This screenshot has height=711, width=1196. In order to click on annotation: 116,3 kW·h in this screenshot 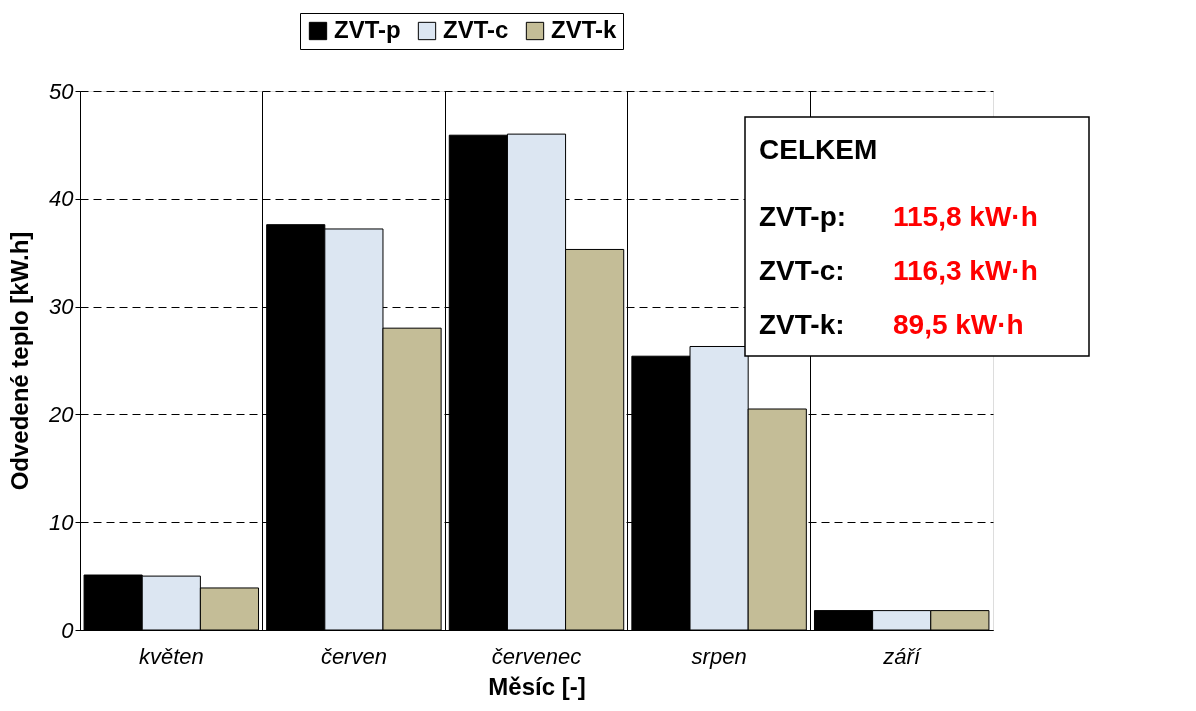, I will do `click(965, 270)`.